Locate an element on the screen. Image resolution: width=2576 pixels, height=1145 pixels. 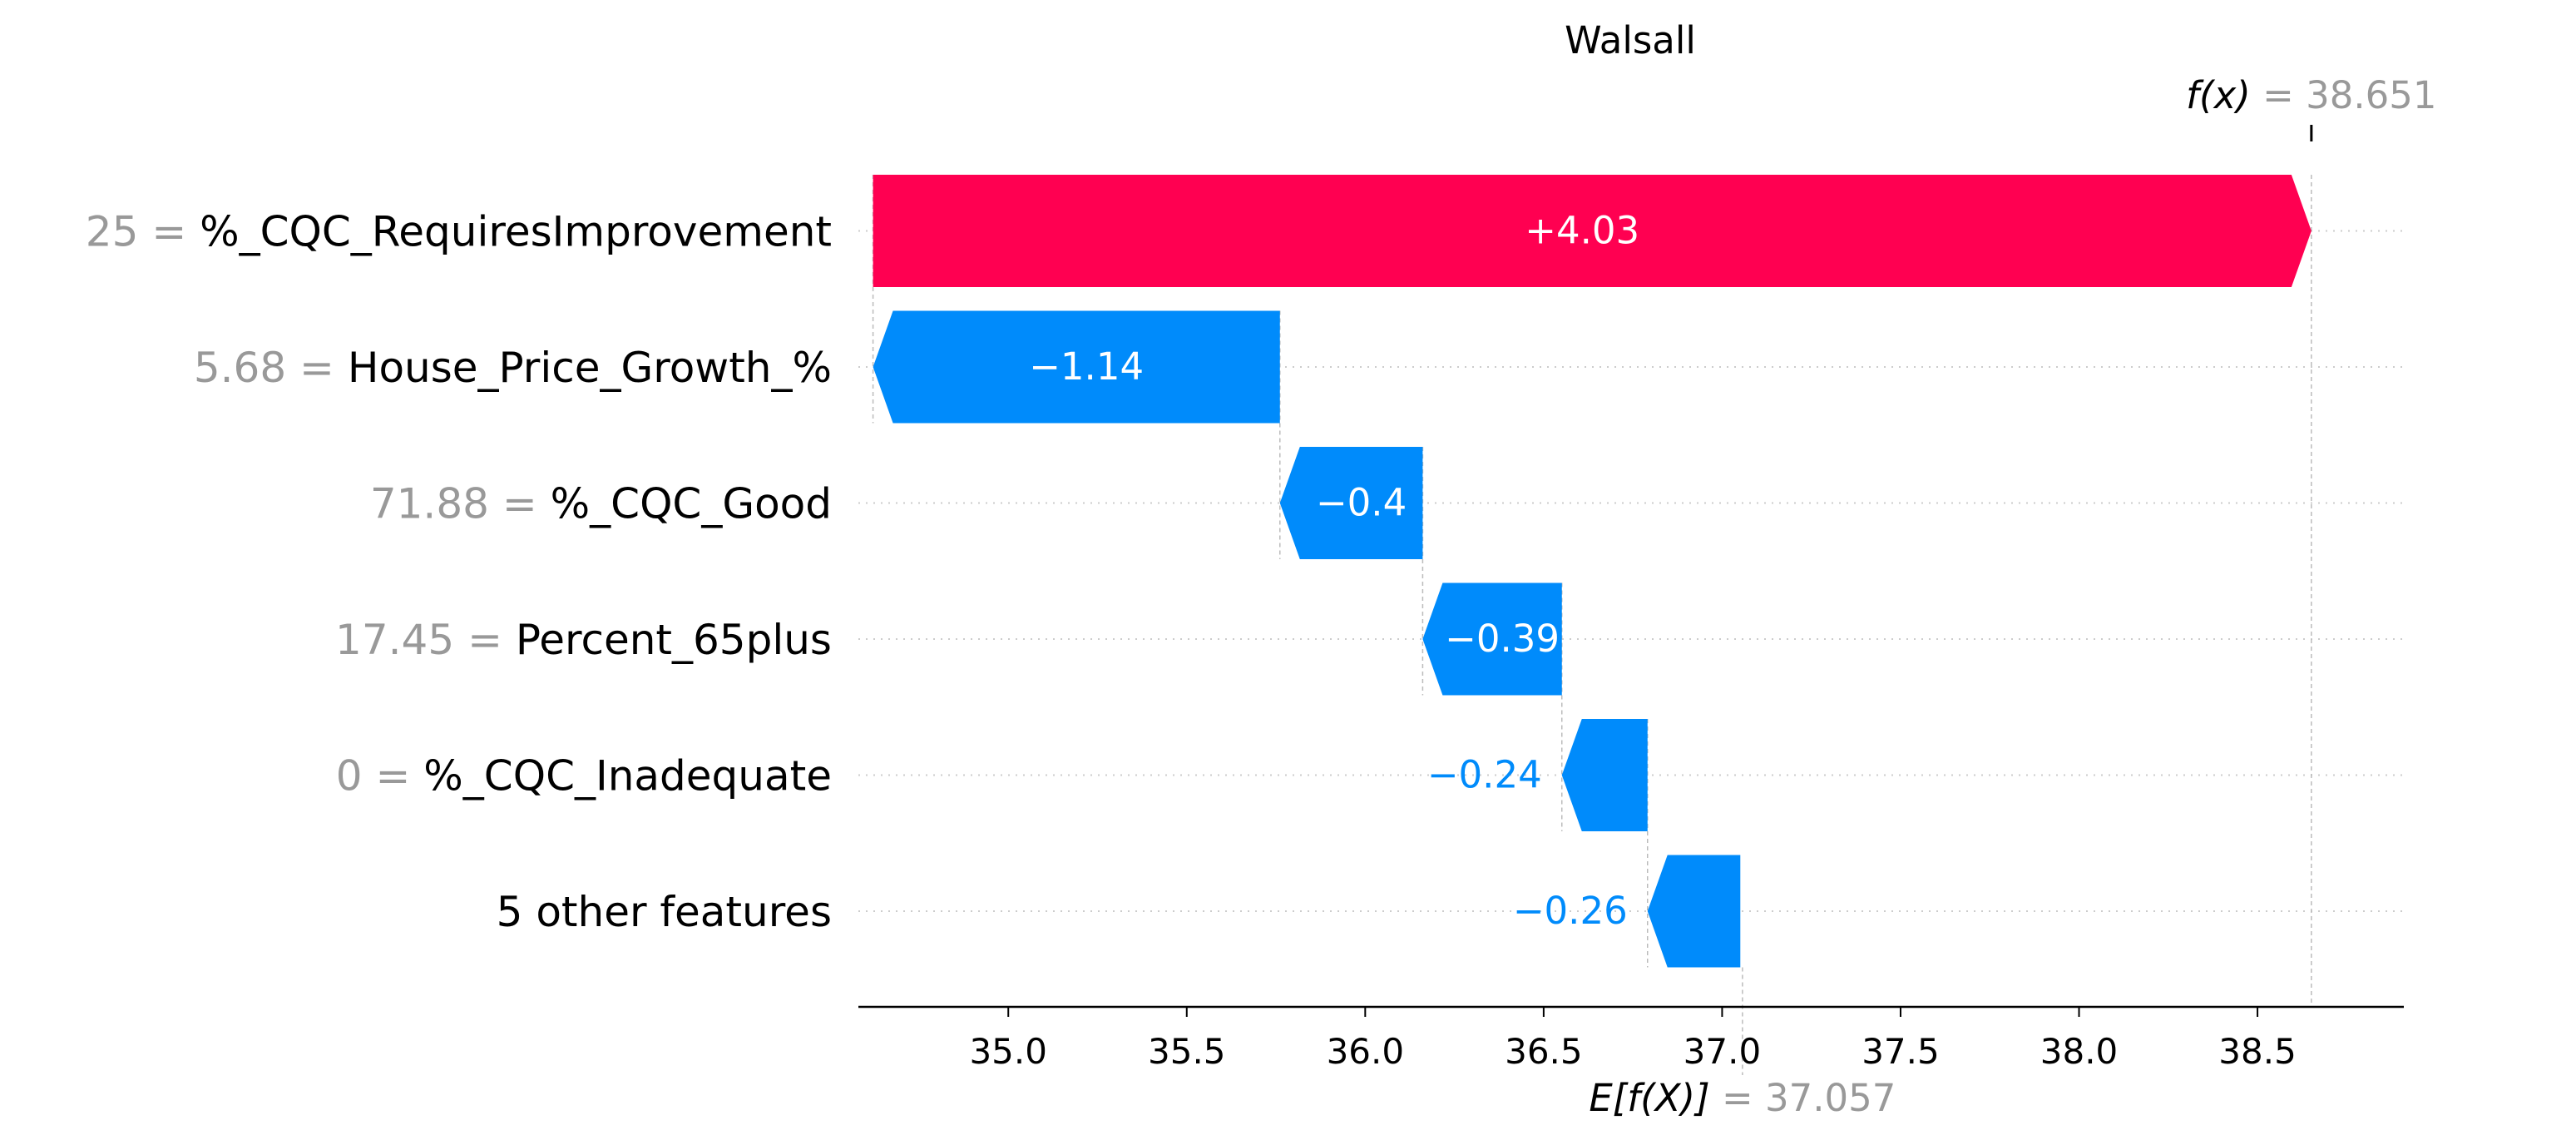
feature-label: 5 other features is located at coordinates (664, 912).